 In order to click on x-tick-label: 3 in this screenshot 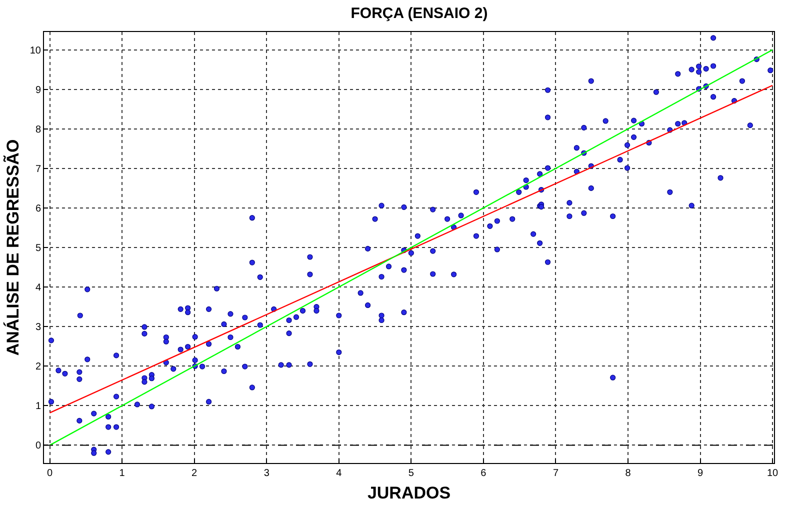, I will do `click(267, 473)`.